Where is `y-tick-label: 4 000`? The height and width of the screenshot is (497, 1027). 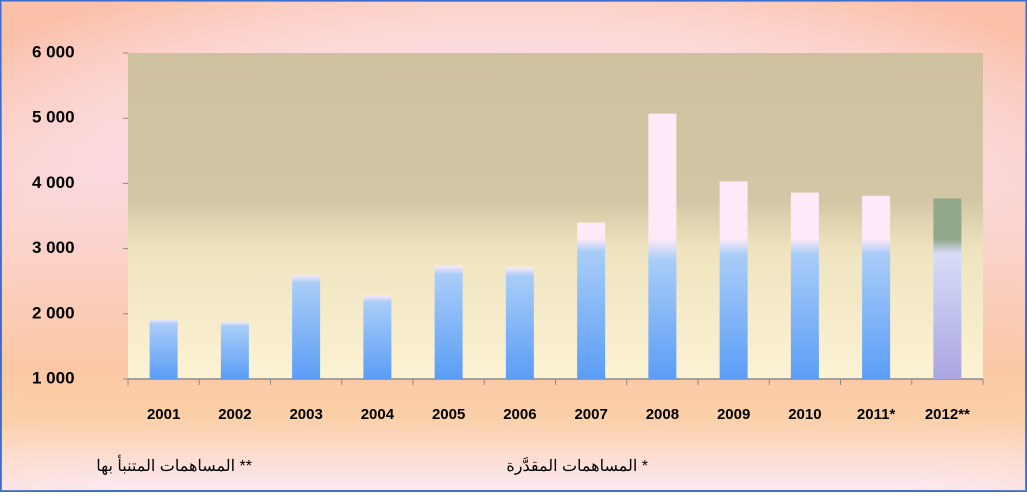 y-tick-label: 4 000 is located at coordinates (53, 182).